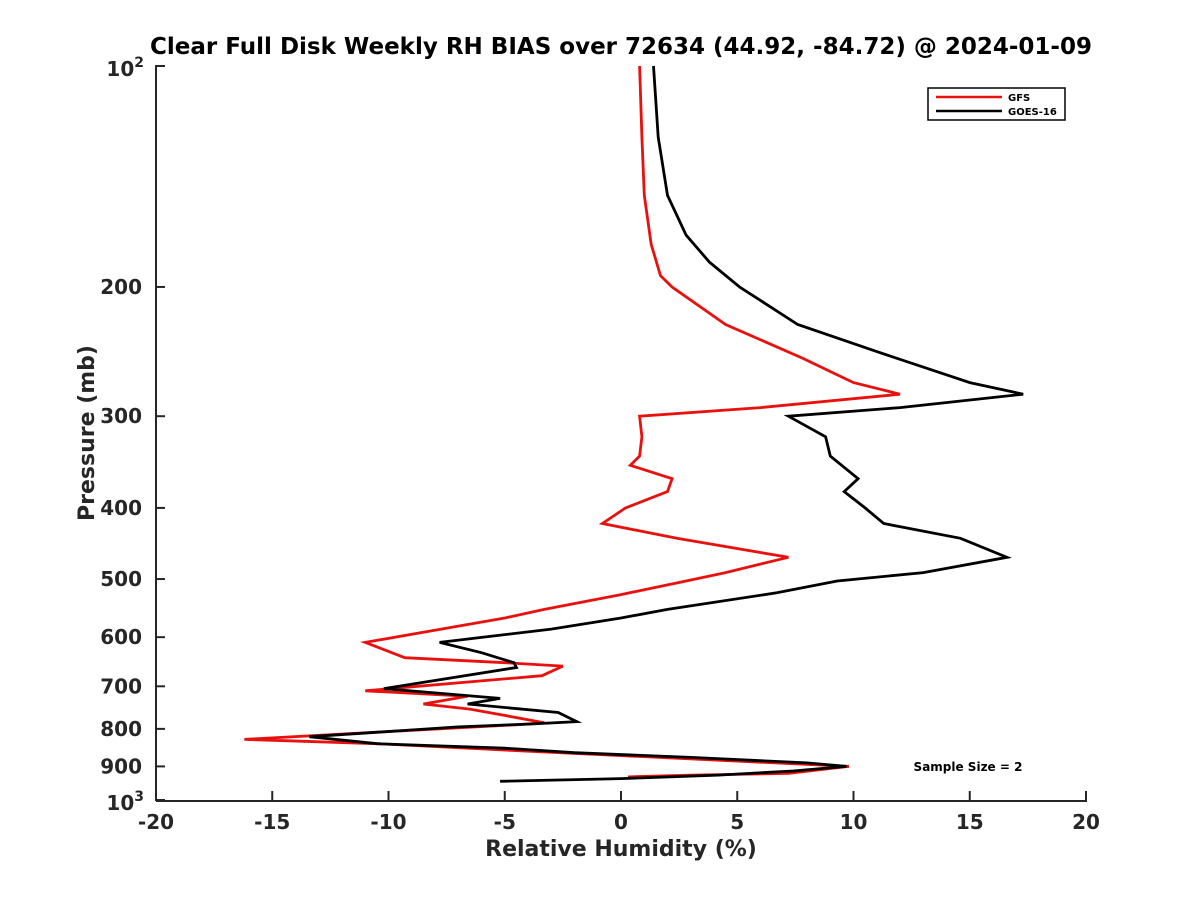  Describe the element at coordinates (272, 822) in the screenshot. I see `x-tick-label: -15` at that location.